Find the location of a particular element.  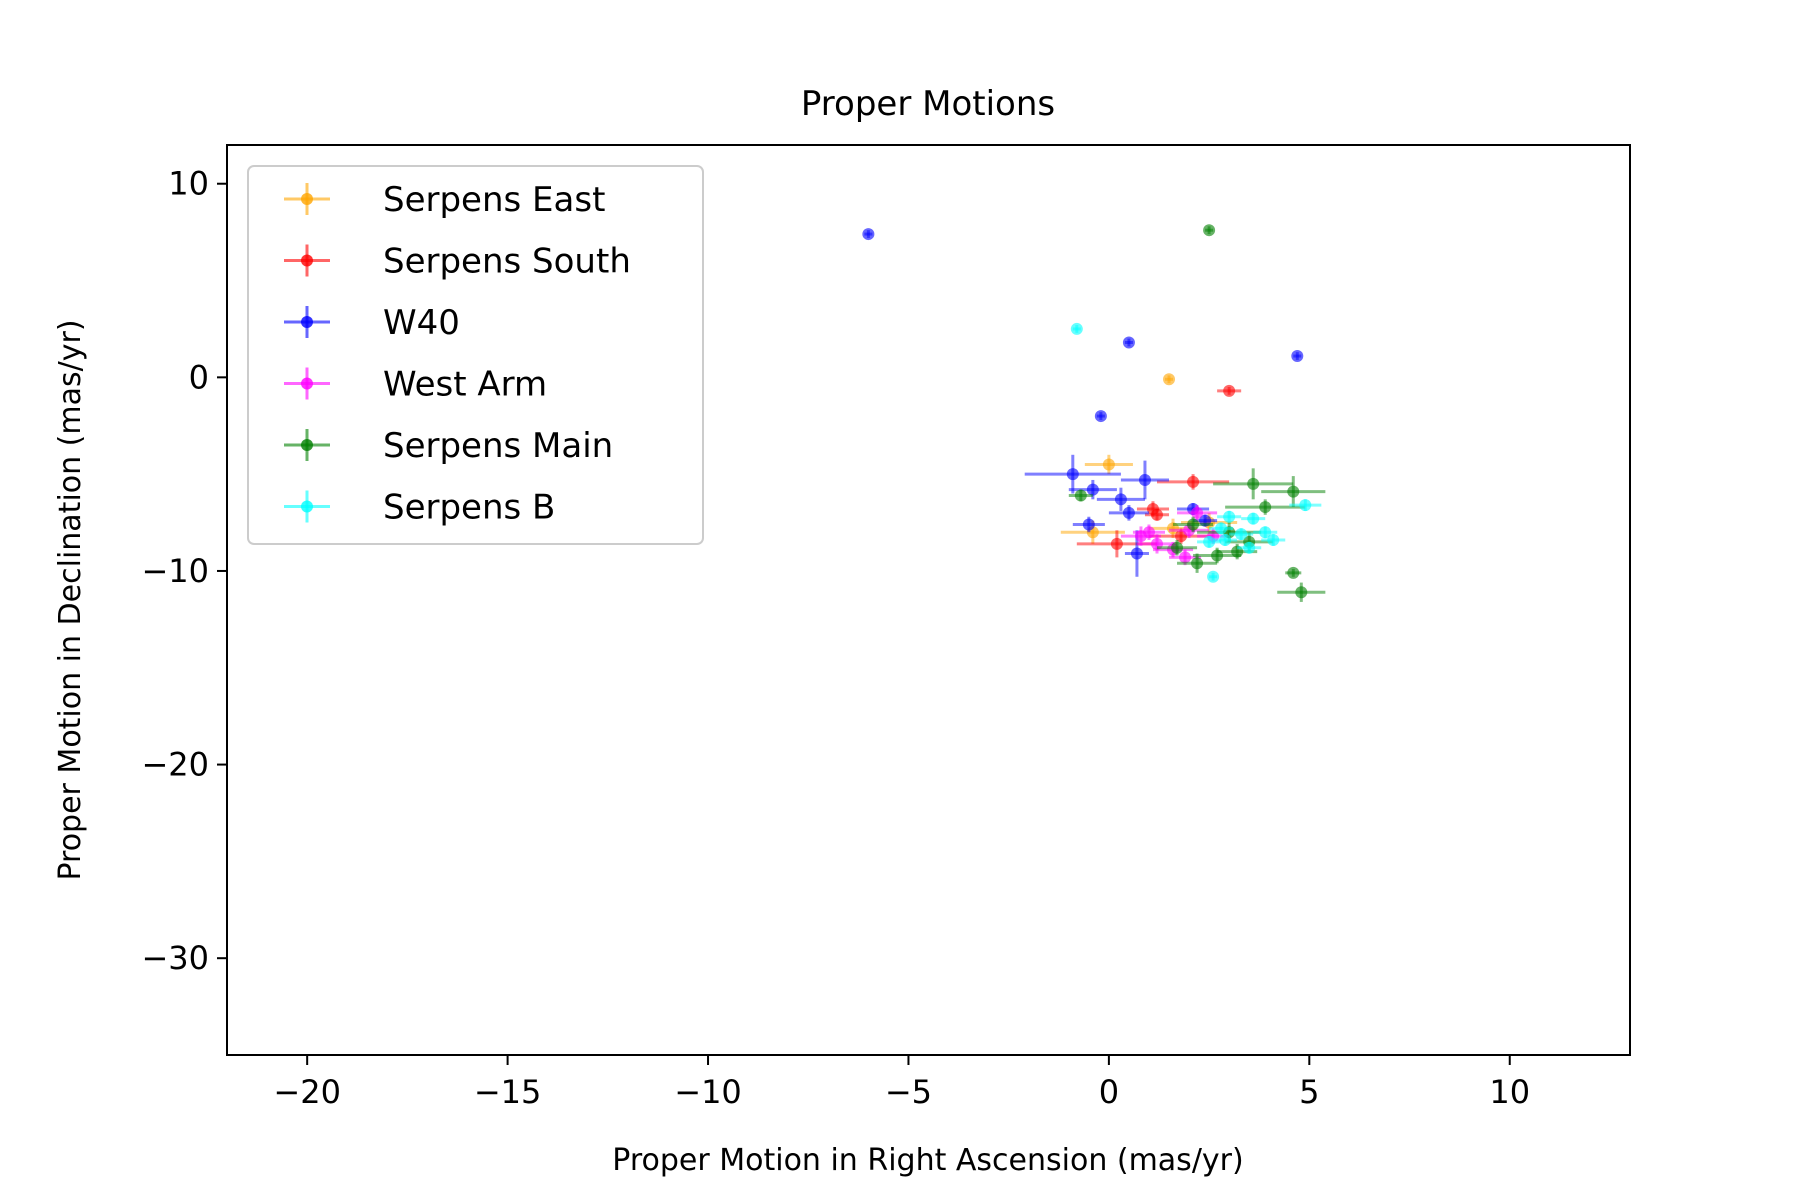

series-serpens-south is located at coordinates (1159, 471).